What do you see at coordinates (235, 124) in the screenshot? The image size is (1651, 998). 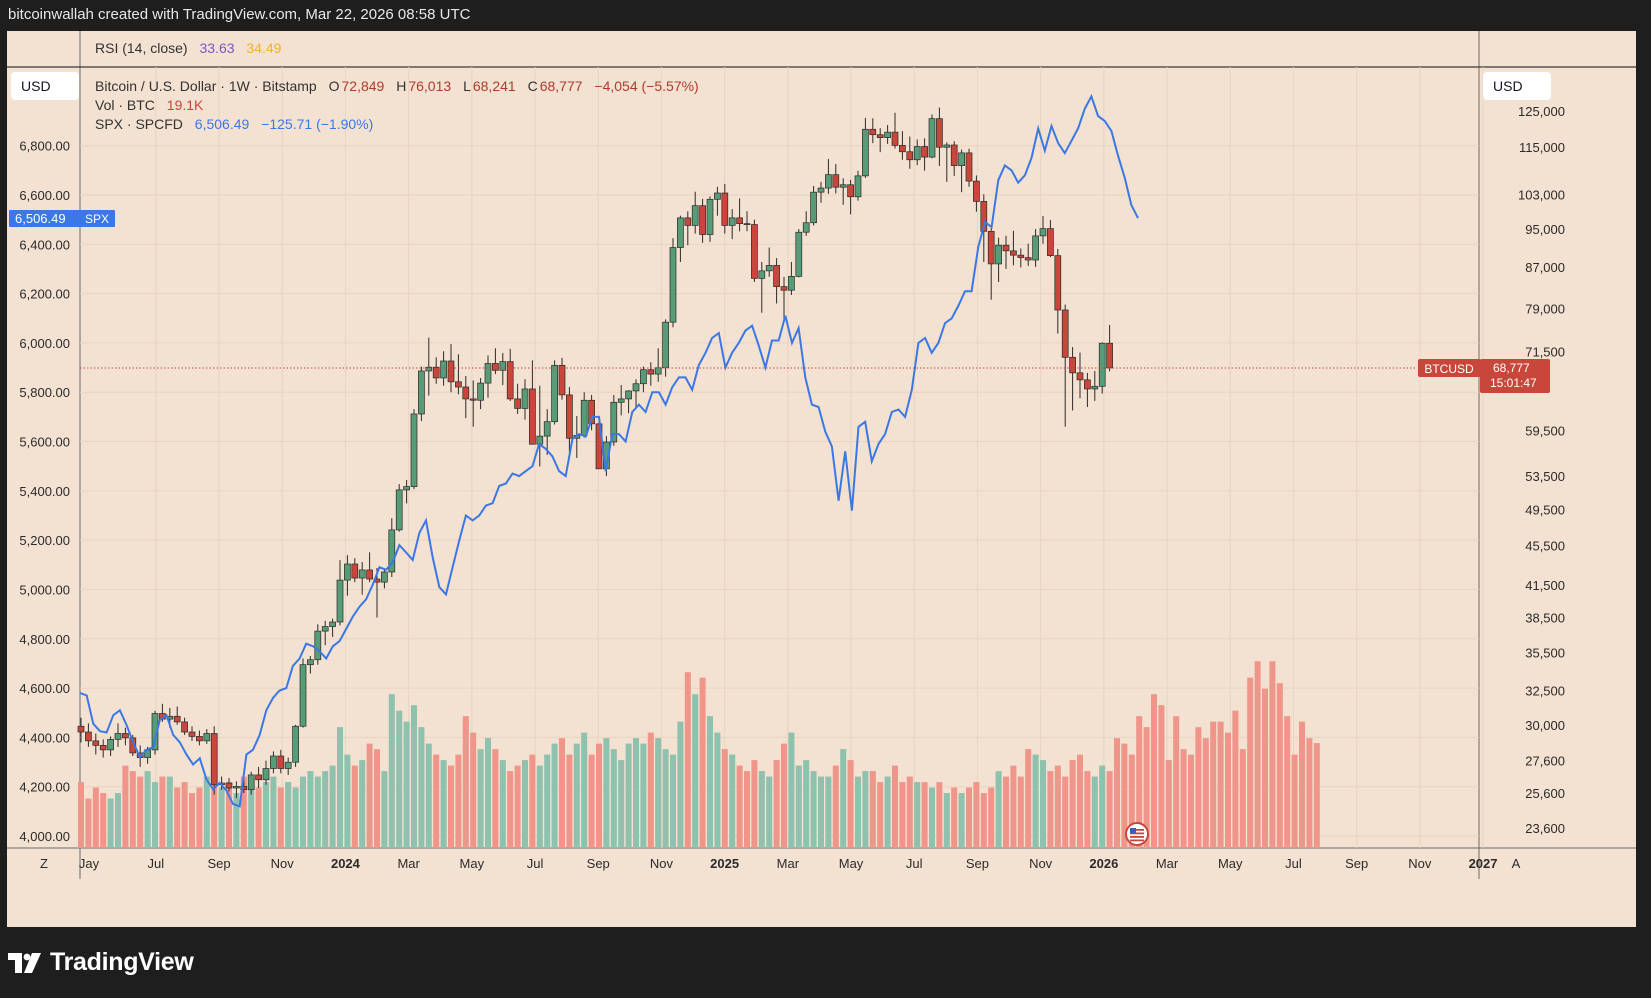 I see `spx-legend: SPX · SPCFD 6,506.49 −125.71 (−1.90%)` at bounding box center [235, 124].